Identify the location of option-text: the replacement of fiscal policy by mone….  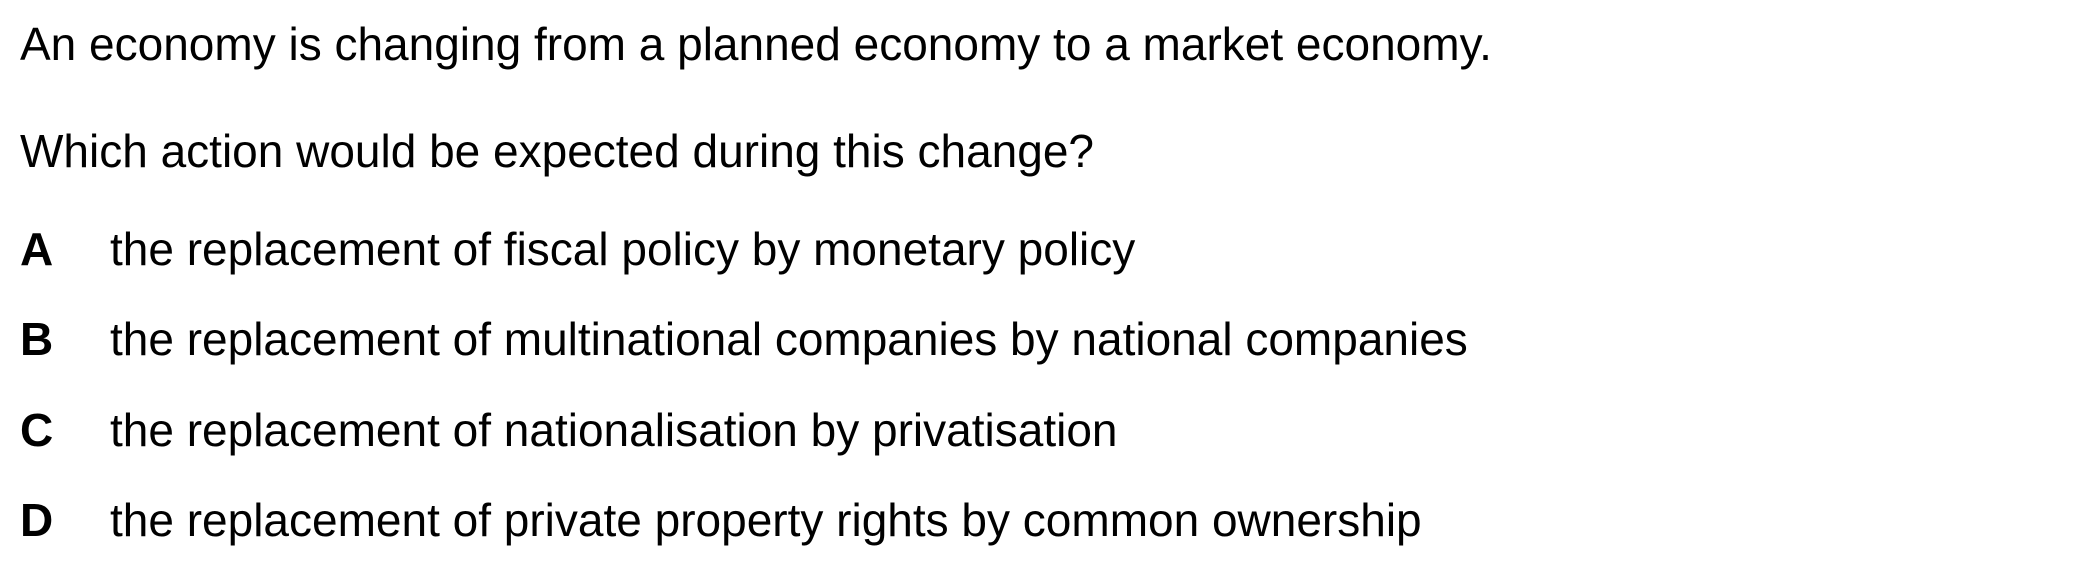
(623, 249).